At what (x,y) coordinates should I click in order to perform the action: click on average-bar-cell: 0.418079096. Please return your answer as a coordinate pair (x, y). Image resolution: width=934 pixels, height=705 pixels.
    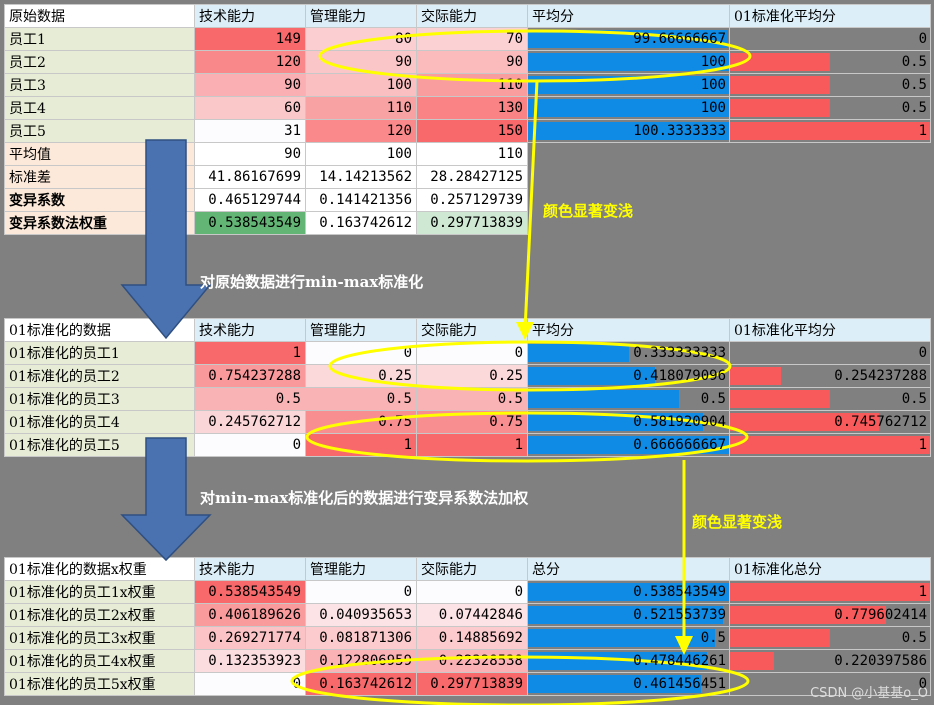
    Looking at the image, I should click on (628, 376).